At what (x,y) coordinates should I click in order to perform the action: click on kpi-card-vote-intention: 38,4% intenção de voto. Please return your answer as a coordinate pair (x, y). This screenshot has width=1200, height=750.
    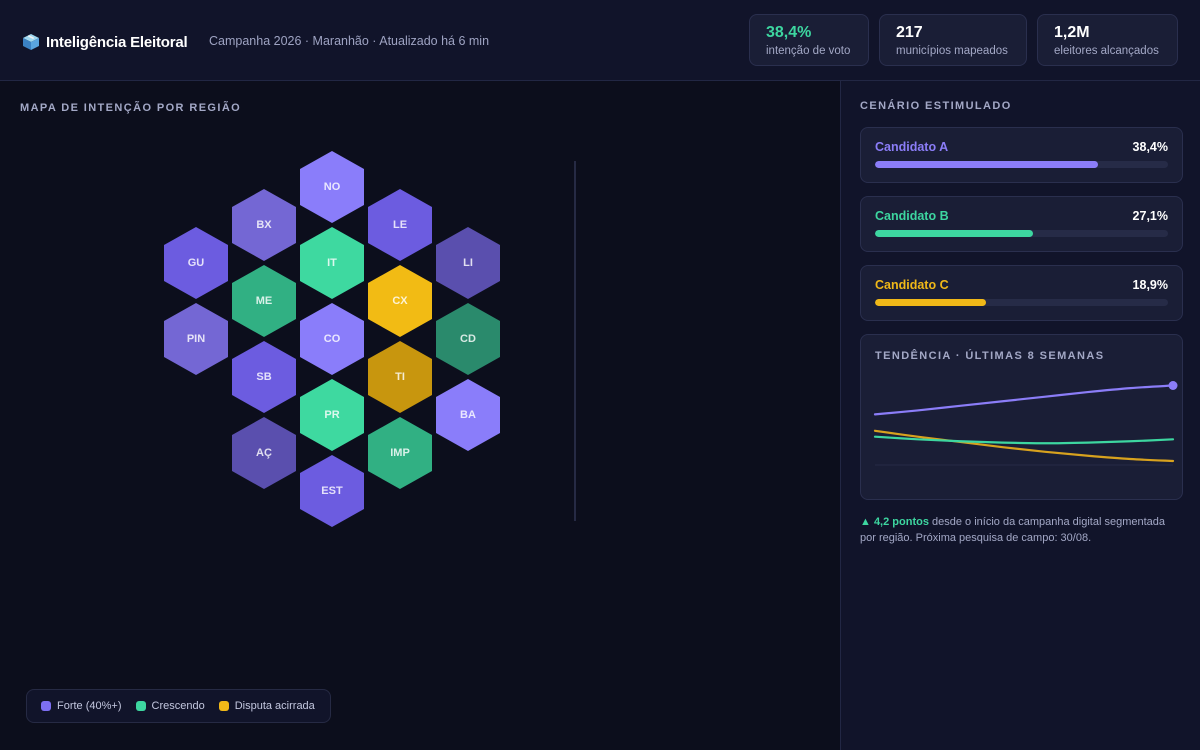
    Looking at the image, I should click on (809, 40).